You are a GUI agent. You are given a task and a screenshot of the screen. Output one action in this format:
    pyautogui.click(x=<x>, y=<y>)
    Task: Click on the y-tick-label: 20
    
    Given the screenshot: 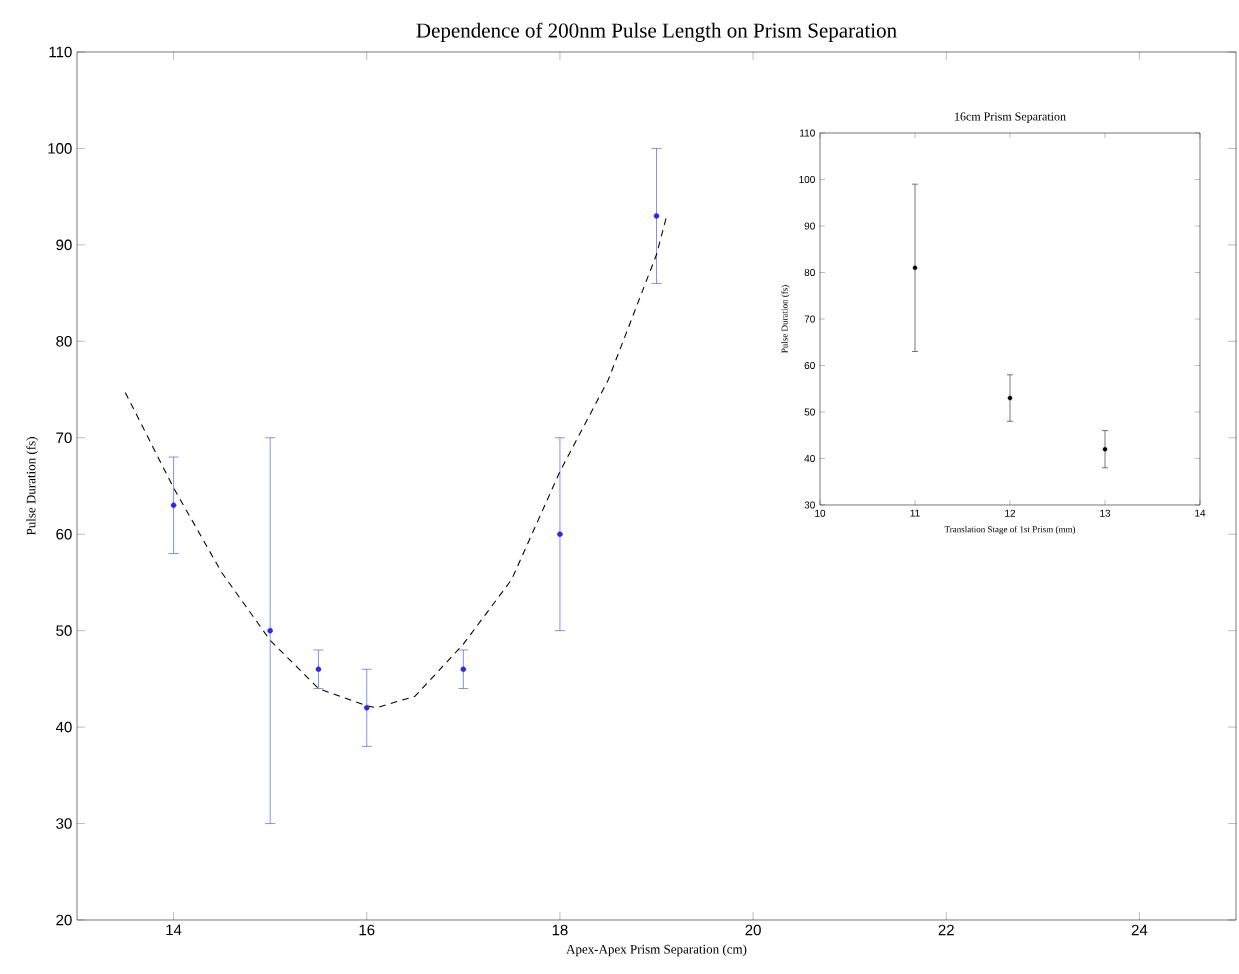 What is the action you would take?
    pyautogui.click(x=64, y=920)
    